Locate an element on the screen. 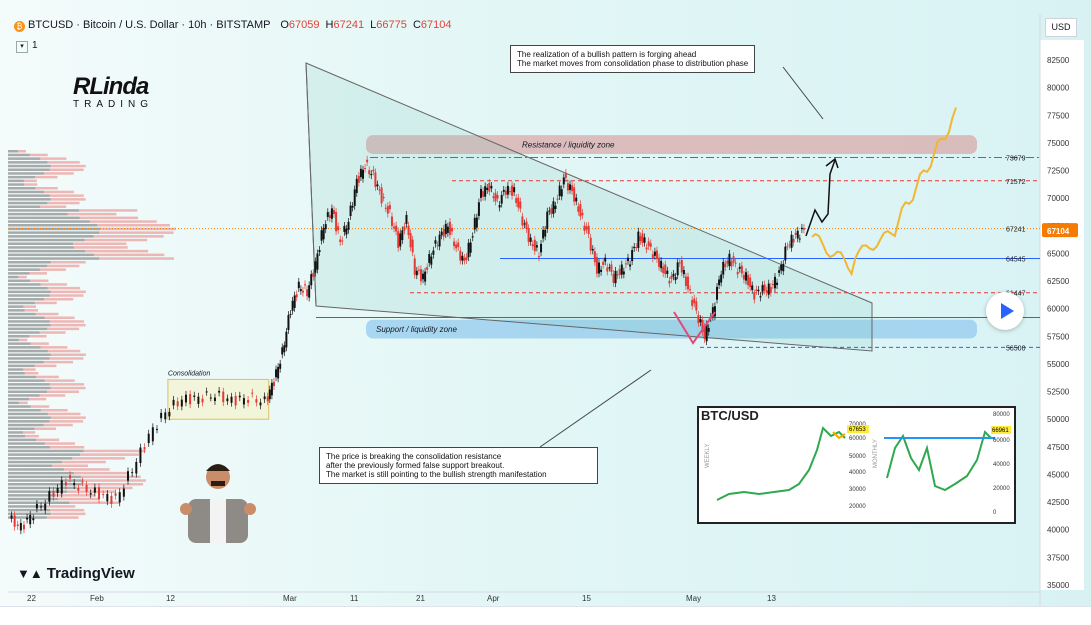  current-price-label: 67104 is located at coordinates (1058, 231).